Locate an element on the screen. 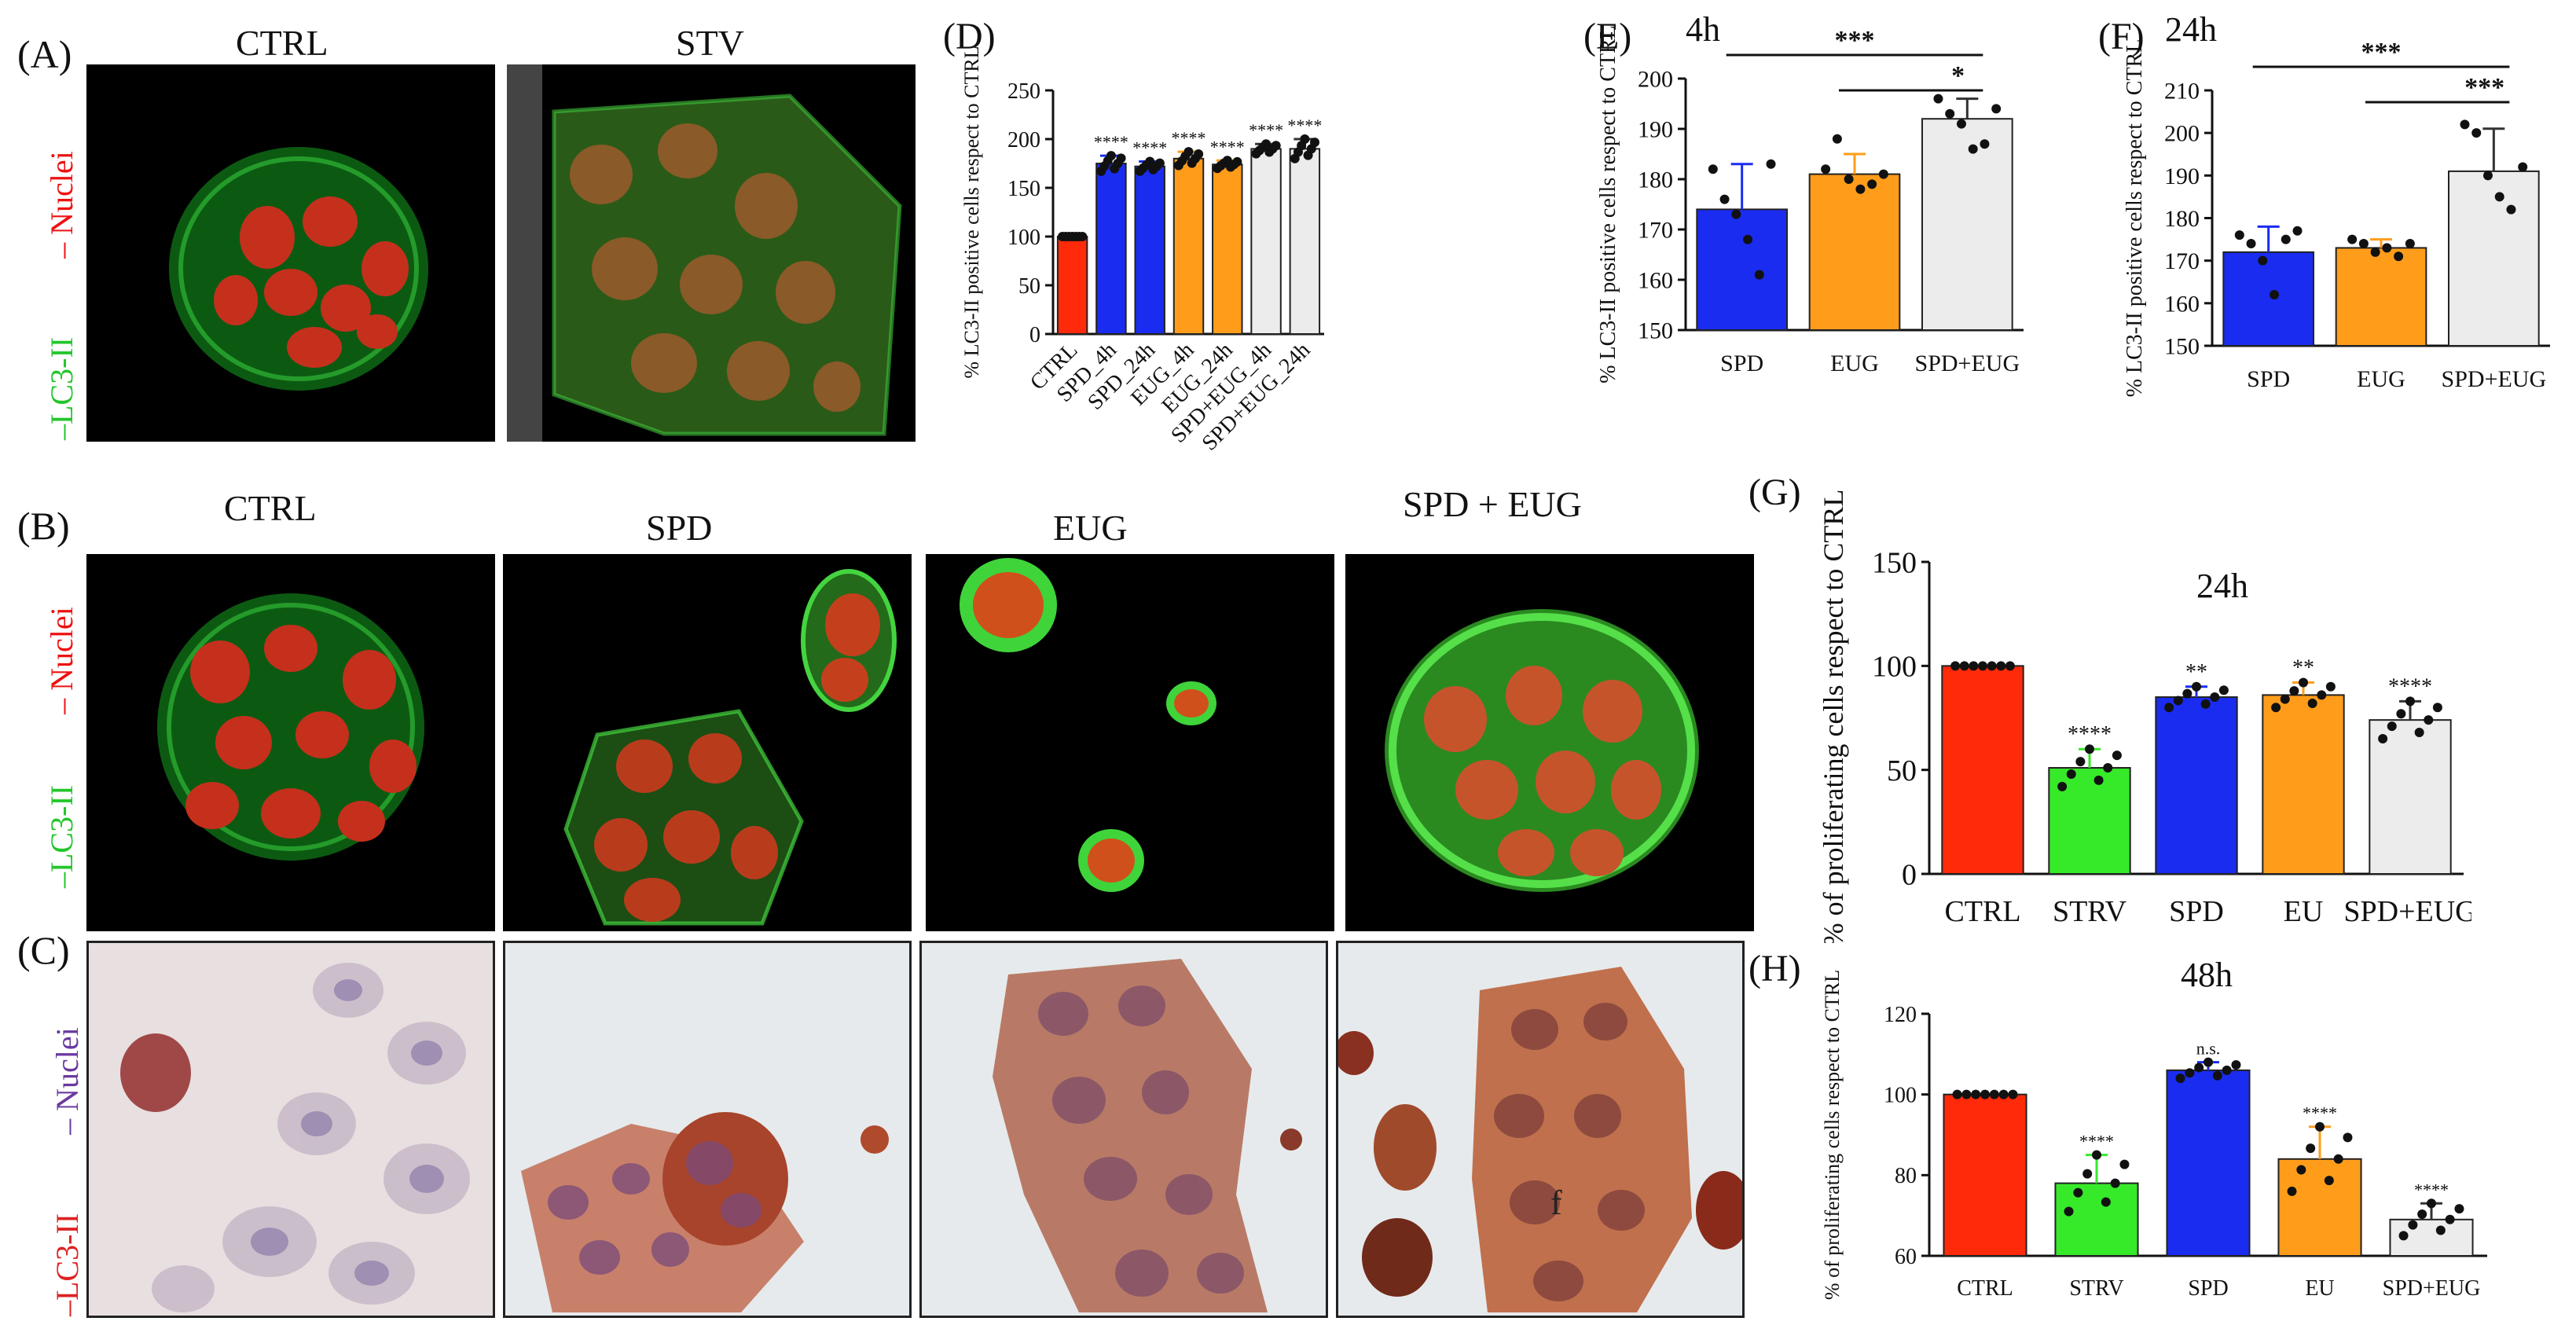 Image resolution: width=2576 pixels, height=1336 pixels. y-tick-label: 60 is located at coordinates (1906, 1257).